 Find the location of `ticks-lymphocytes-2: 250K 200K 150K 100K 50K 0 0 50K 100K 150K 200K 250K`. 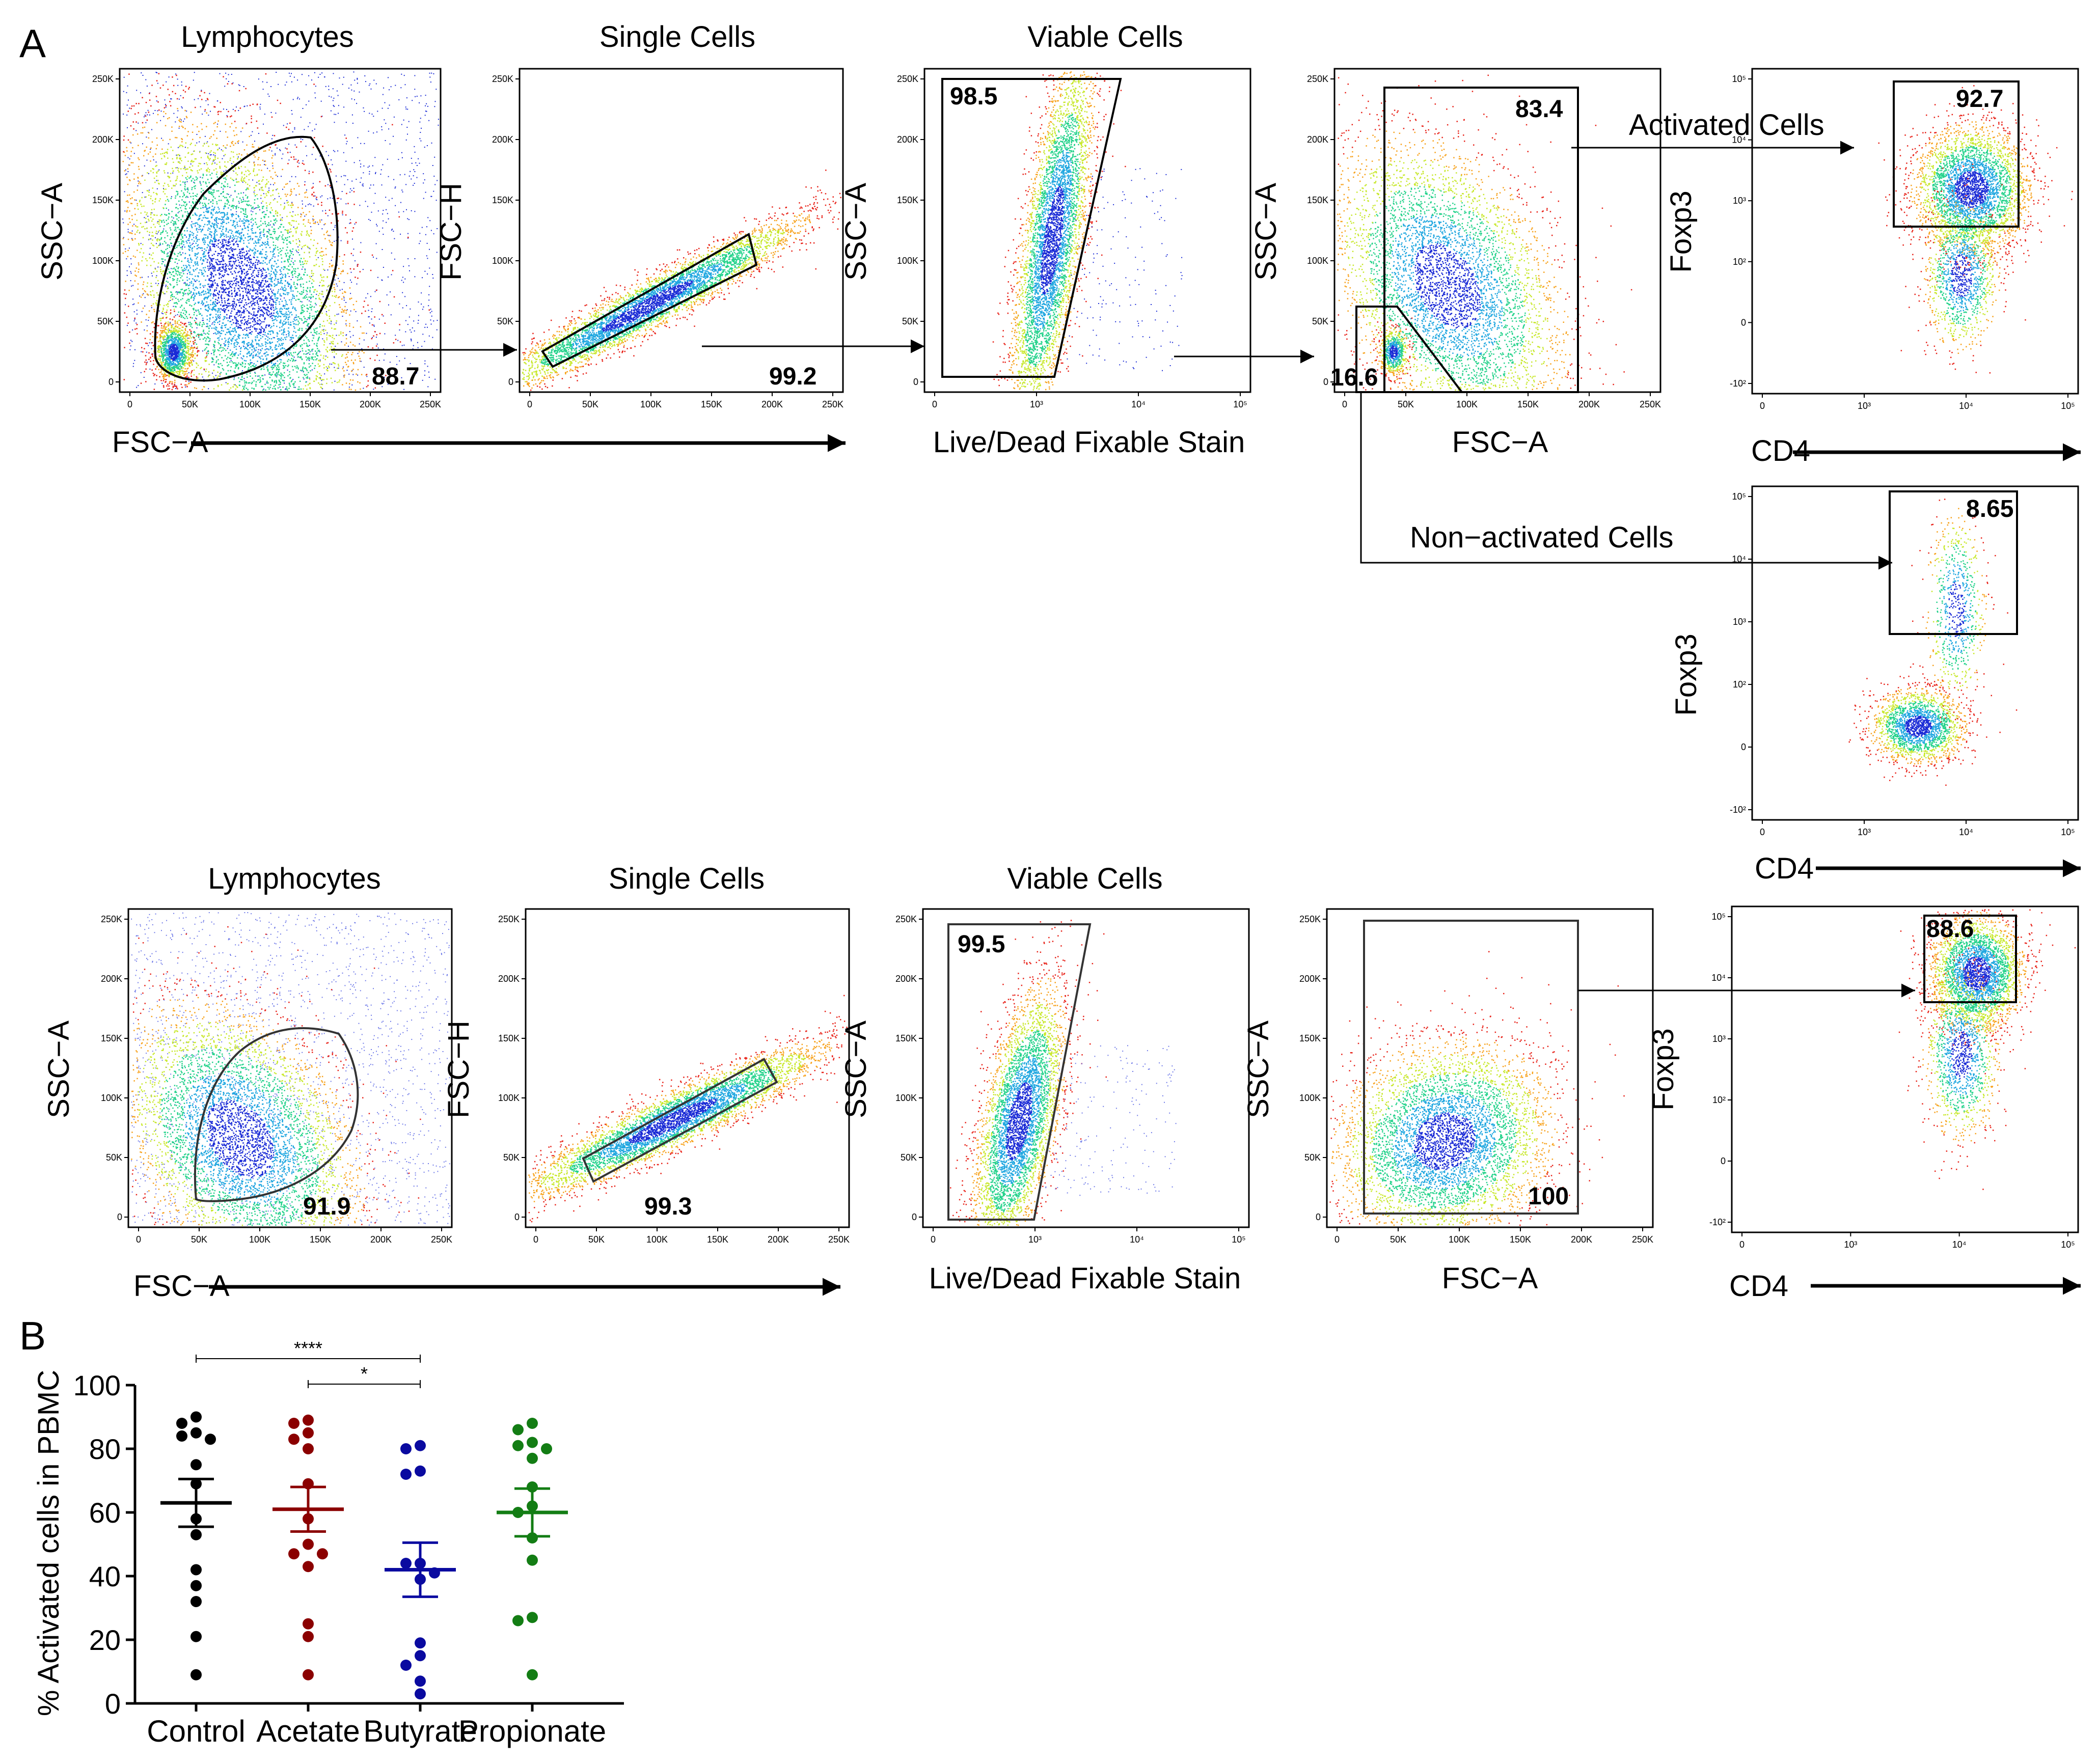

ticks-lymphocytes-2: 250K 200K 150K 100K 50K 0 0 50K 100K 150K 200K 250K is located at coordinates (276, 1079).